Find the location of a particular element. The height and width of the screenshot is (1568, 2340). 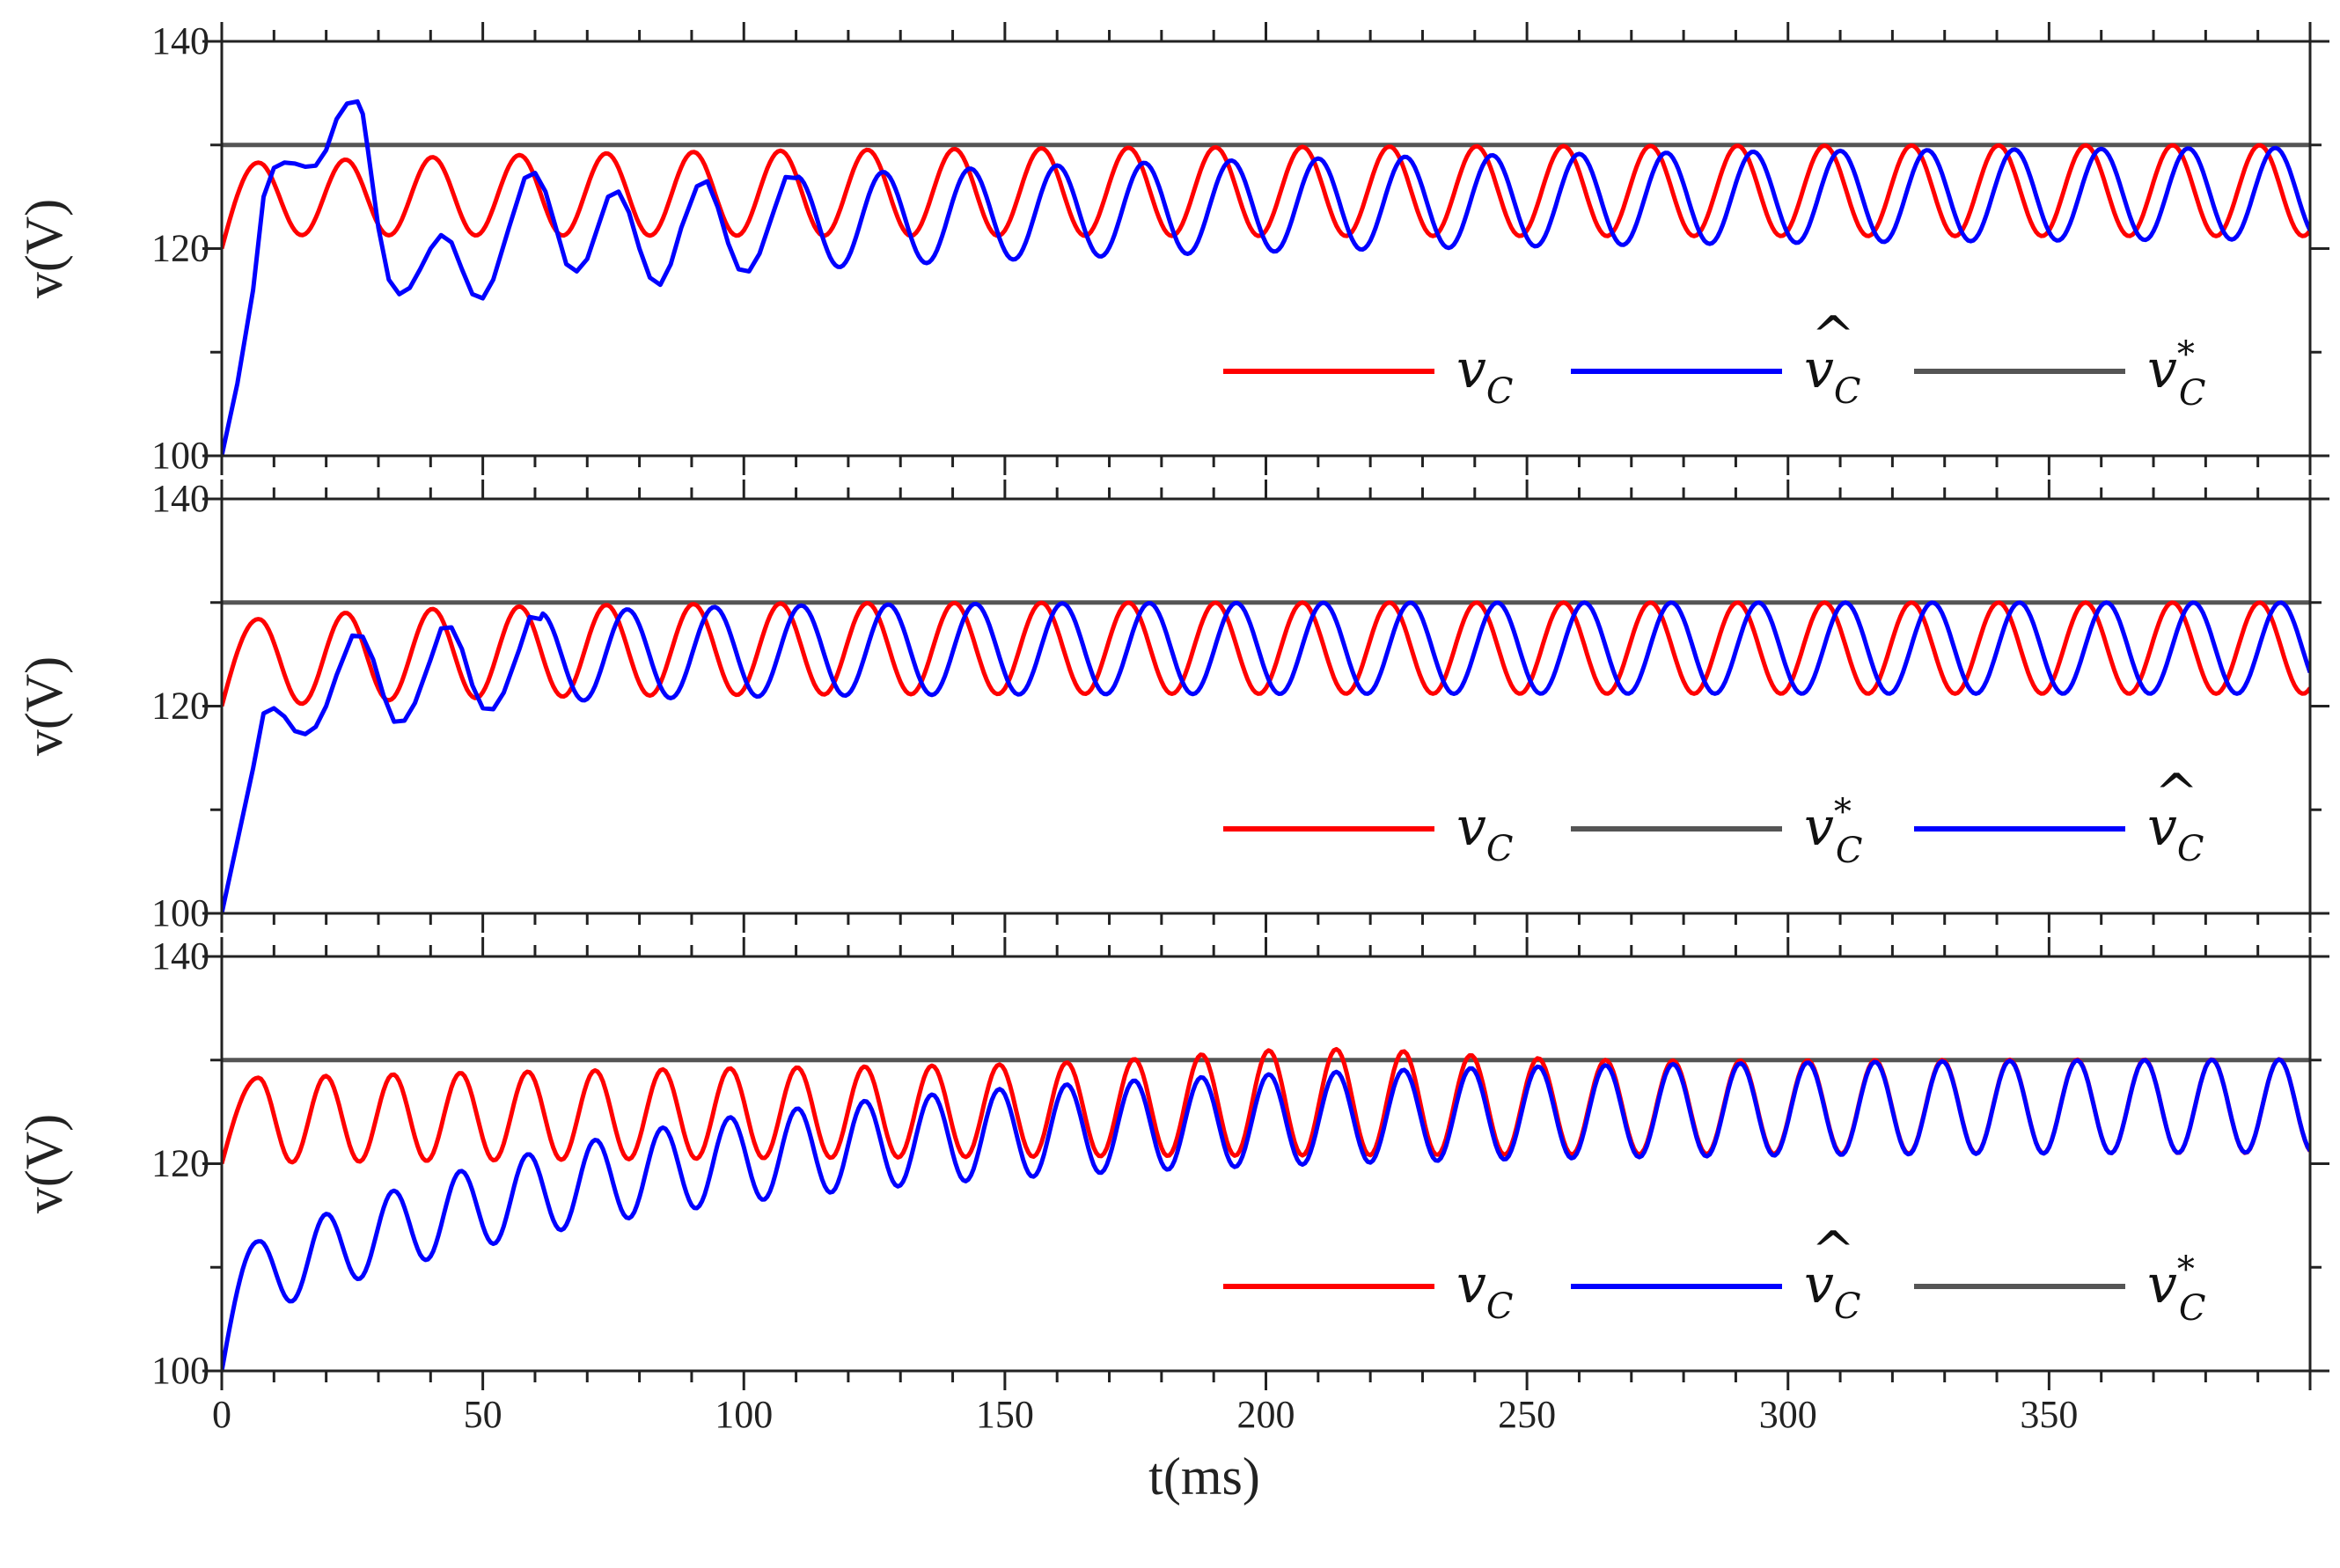

x-tick-label: 100 is located at coordinates (744, 1414).